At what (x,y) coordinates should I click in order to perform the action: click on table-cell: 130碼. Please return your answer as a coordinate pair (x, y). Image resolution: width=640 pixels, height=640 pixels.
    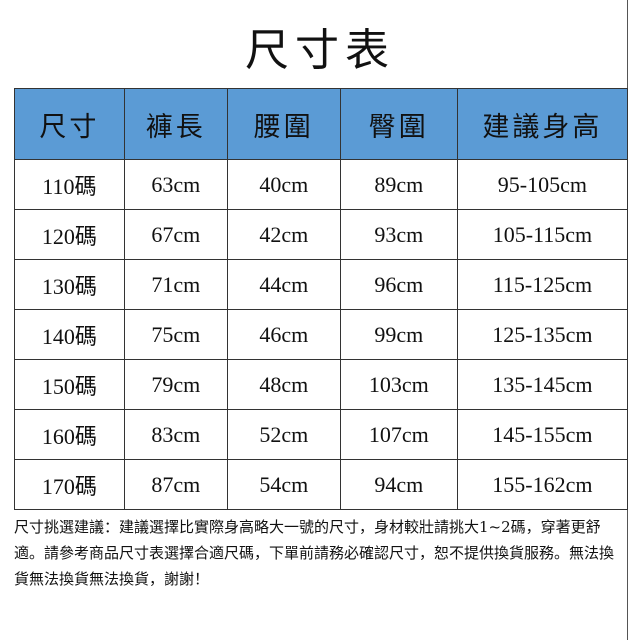
    Looking at the image, I should click on (69, 284).